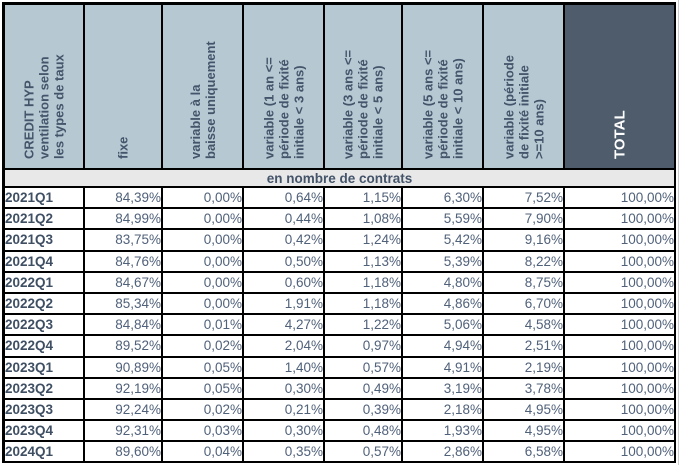  I want to click on section-row: en nombre de contrats, so click(340, 179).